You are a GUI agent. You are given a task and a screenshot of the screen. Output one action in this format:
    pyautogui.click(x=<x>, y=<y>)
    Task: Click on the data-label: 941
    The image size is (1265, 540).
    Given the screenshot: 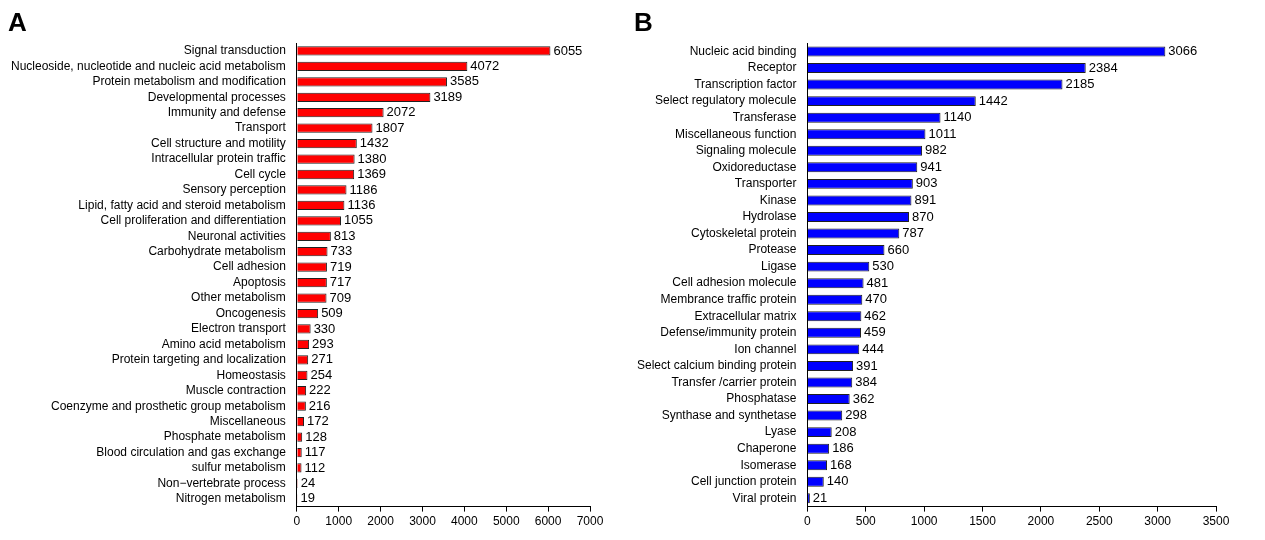 What is the action you would take?
    pyautogui.click(x=931, y=166)
    